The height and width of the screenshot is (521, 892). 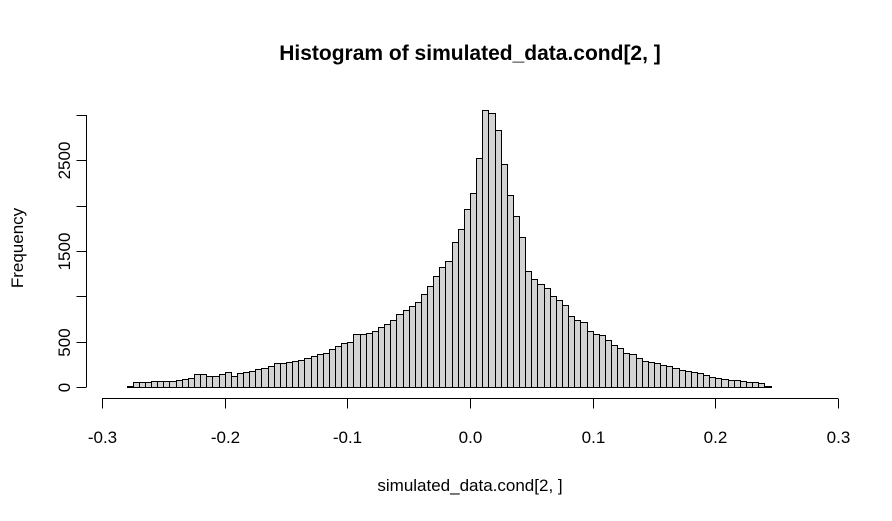 What do you see at coordinates (64, 252) in the screenshot?
I see `y-tick-label: 1500` at bounding box center [64, 252].